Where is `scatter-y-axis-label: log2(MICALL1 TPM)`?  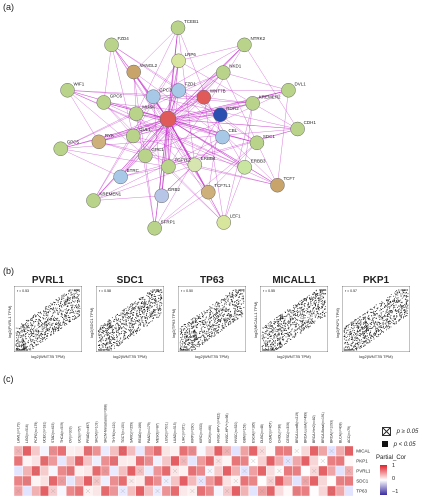
scatter-y-axis-label: log2(MICALL1 TPM) is located at coordinates (255, 319).